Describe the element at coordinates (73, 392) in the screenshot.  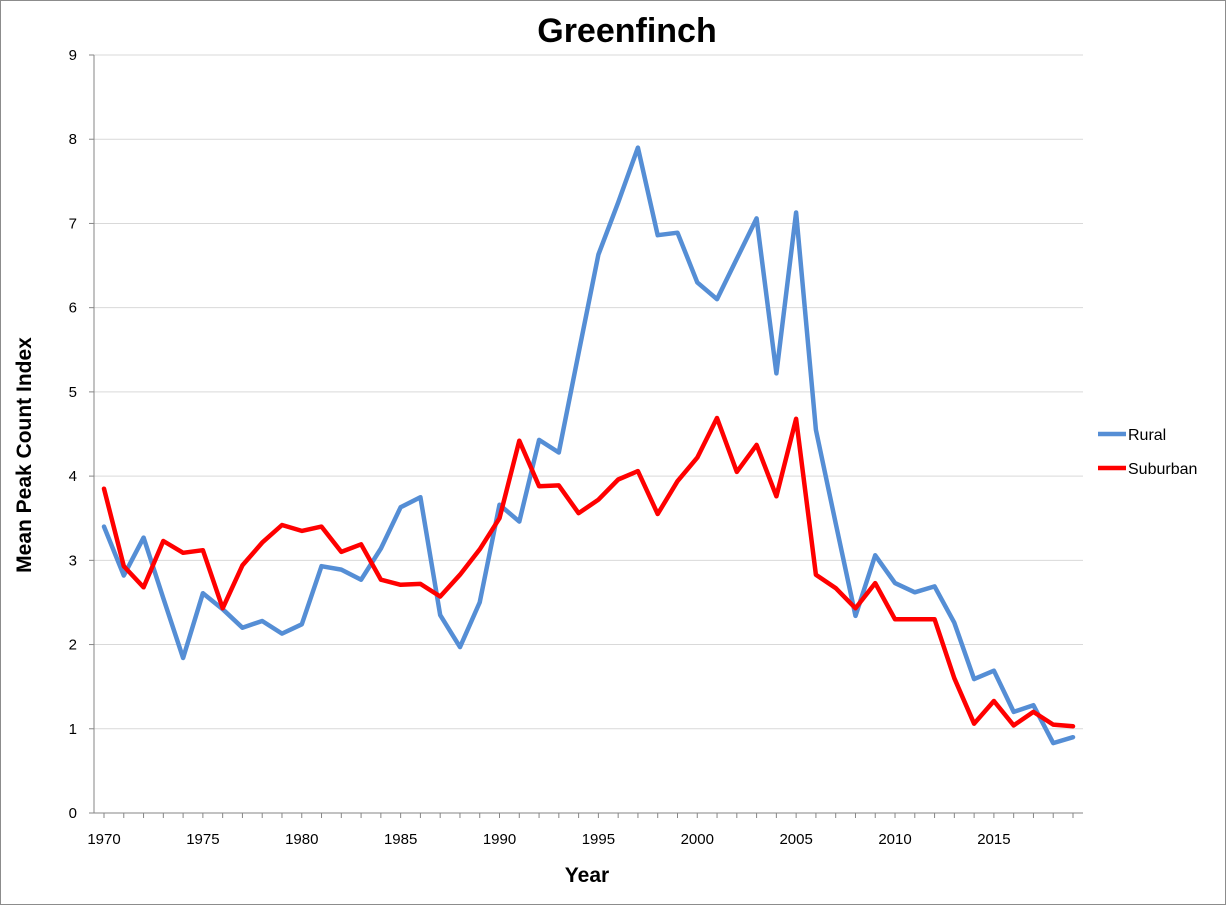
I see `y-tick-label: 5` at that location.